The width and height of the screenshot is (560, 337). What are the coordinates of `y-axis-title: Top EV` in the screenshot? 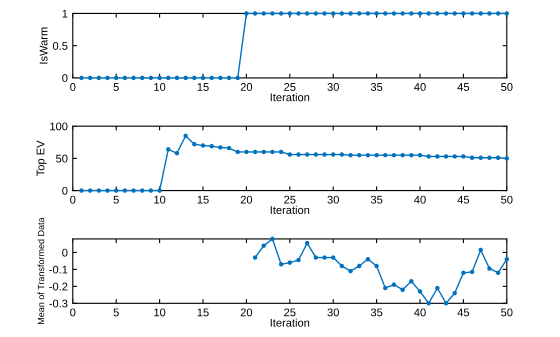 It's located at (41, 158).